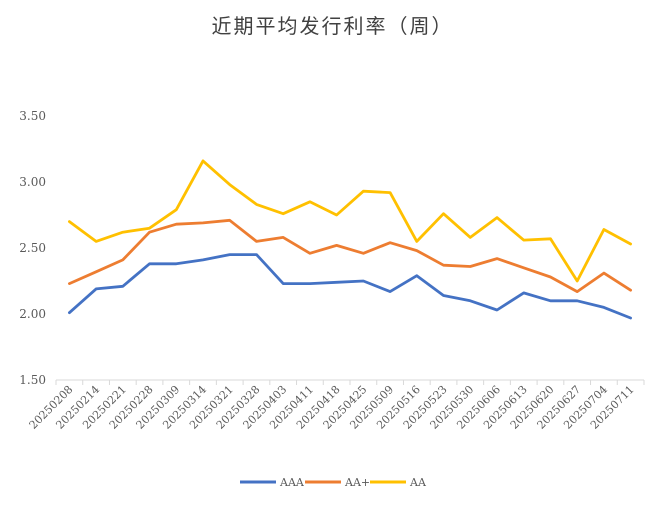  Describe the element at coordinates (32, 380) in the screenshot. I see `y-tick-label: 1.50` at that location.